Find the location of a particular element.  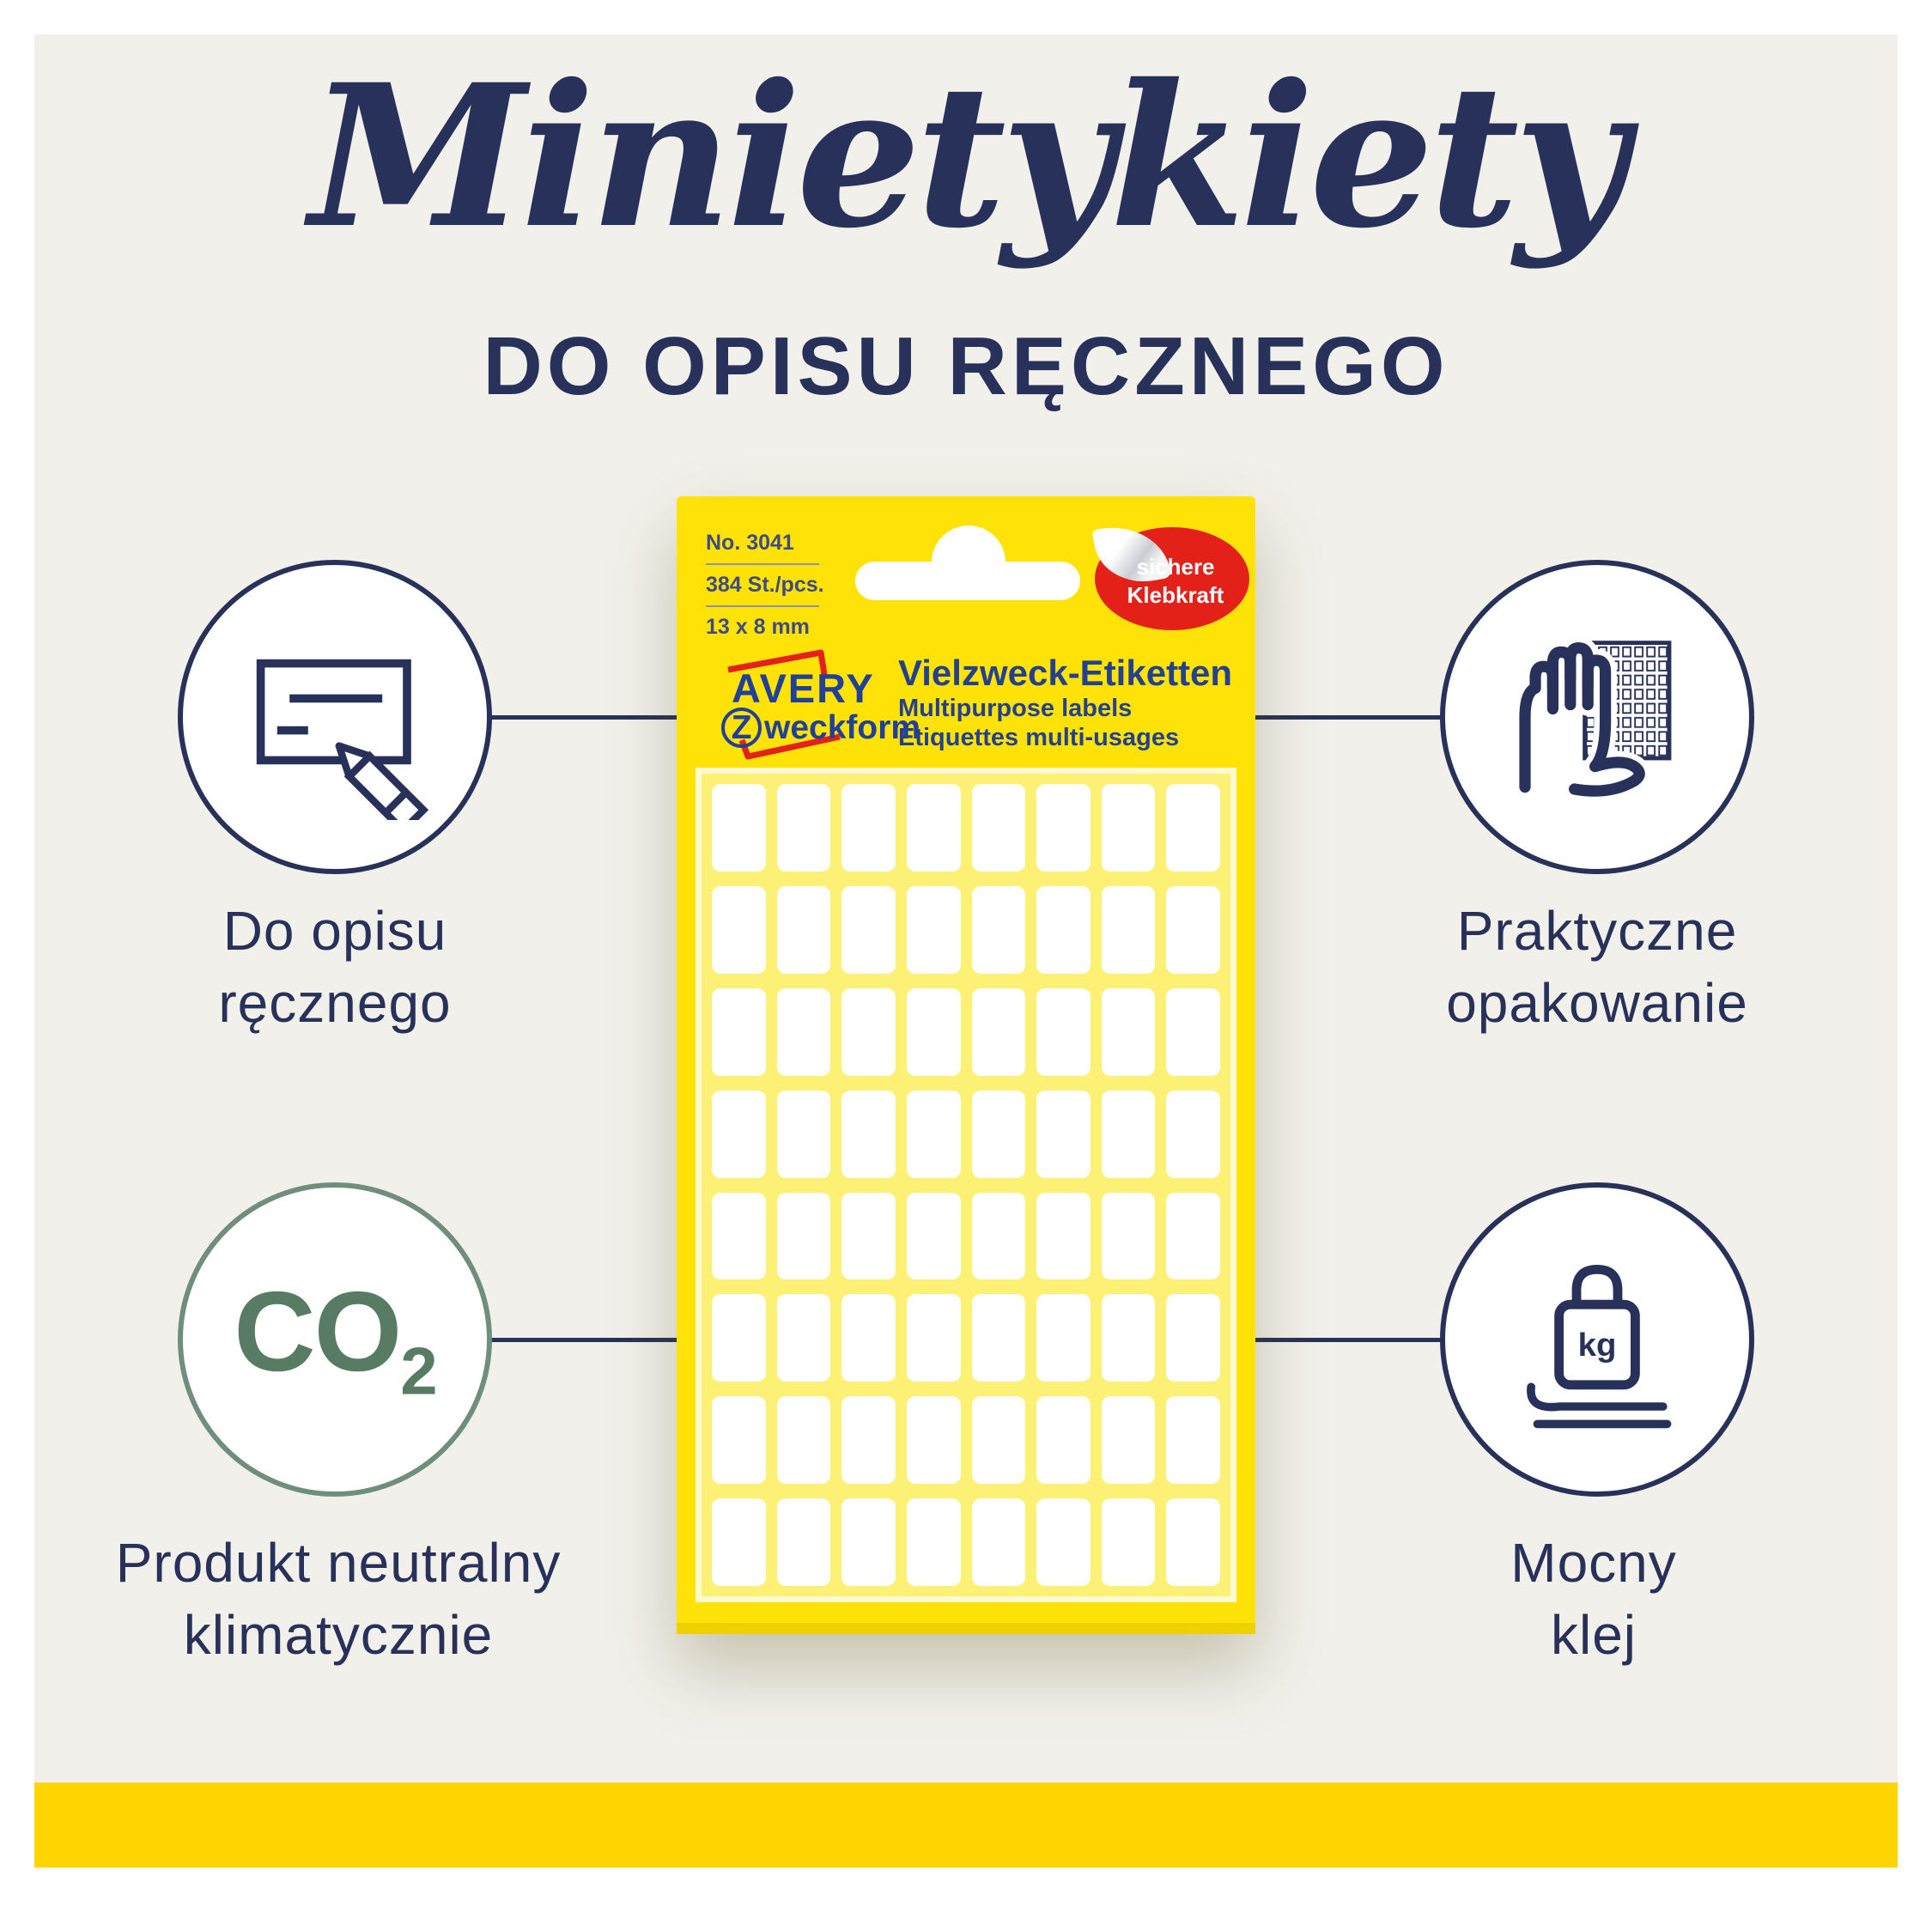

connector-bottom-left is located at coordinates (583, 1340).